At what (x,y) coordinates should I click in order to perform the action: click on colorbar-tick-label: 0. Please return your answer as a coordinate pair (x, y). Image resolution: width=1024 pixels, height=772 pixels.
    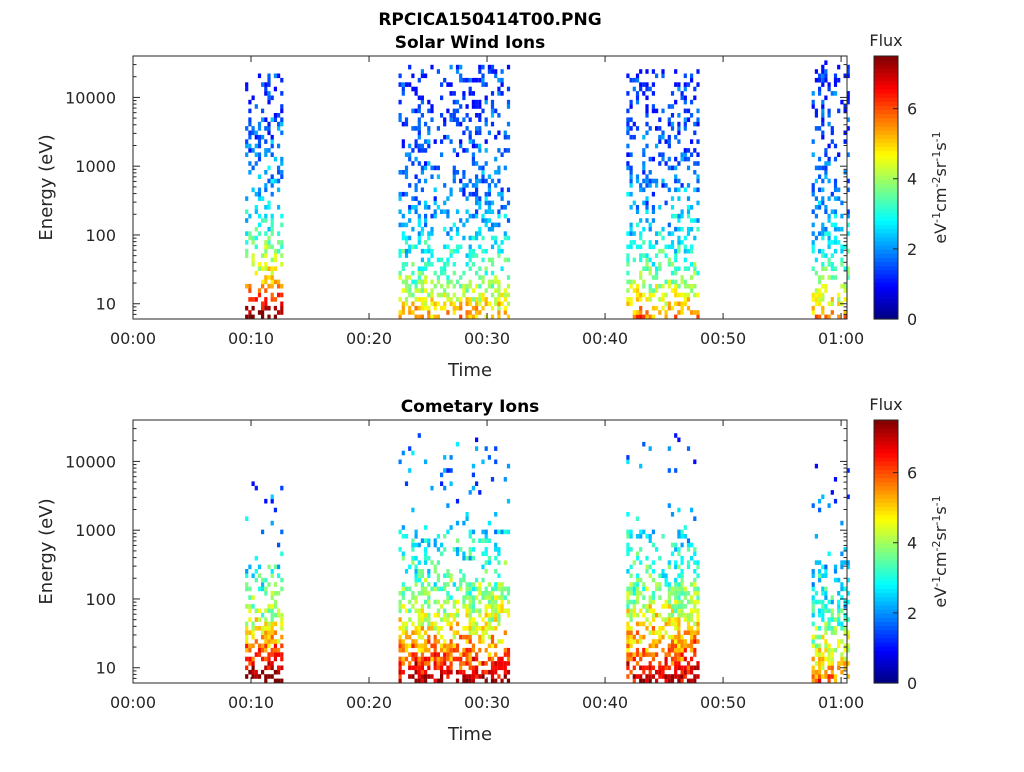
    Looking at the image, I should click on (912, 683).